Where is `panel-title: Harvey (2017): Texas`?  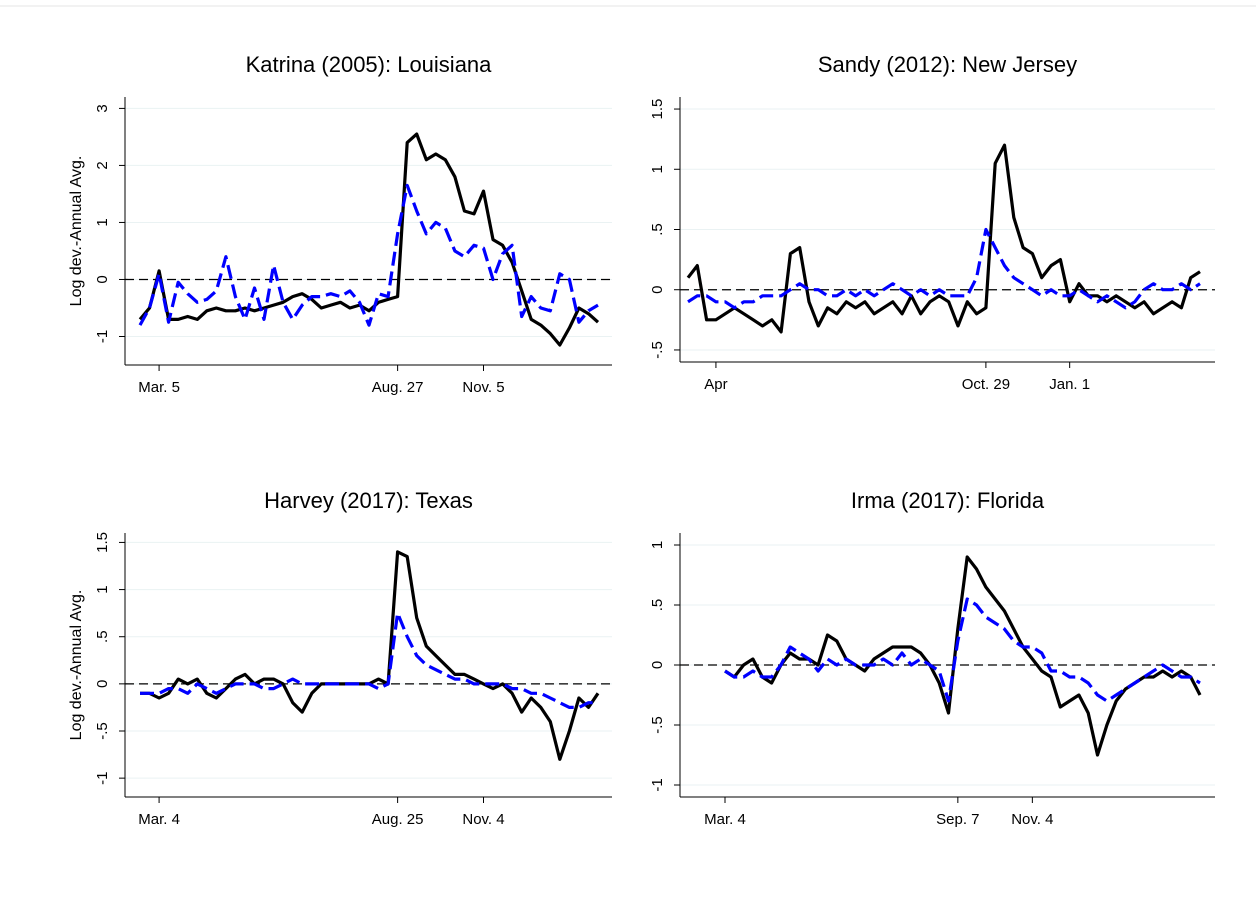 panel-title: Harvey (2017): Texas is located at coordinates (368, 500).